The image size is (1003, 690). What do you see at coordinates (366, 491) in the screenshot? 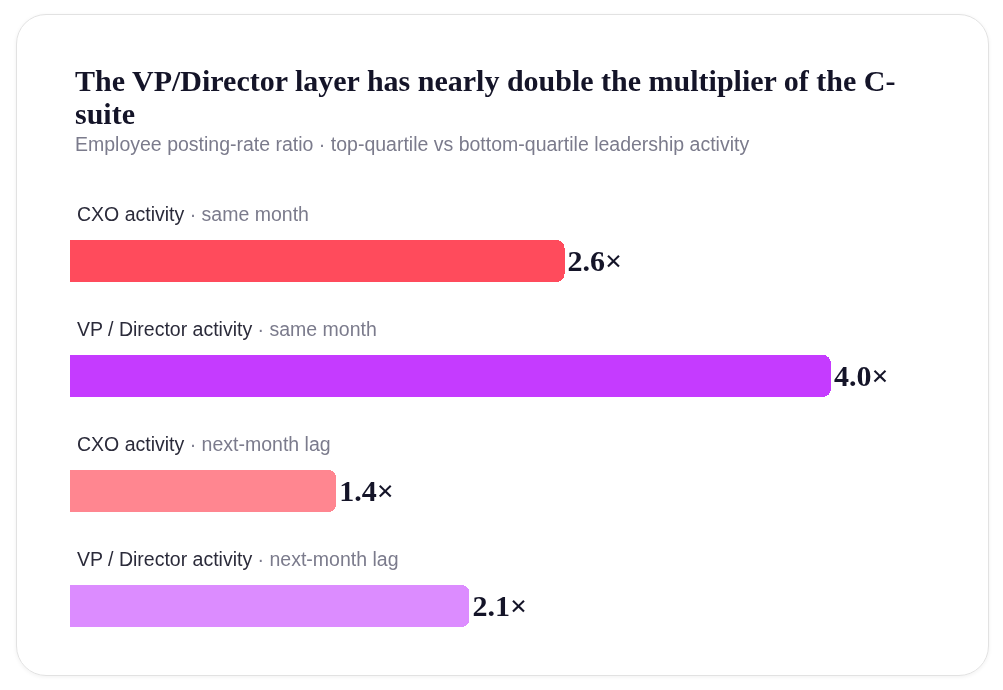
I see `data-label: 1.4×` at bounding box center [366, 491].